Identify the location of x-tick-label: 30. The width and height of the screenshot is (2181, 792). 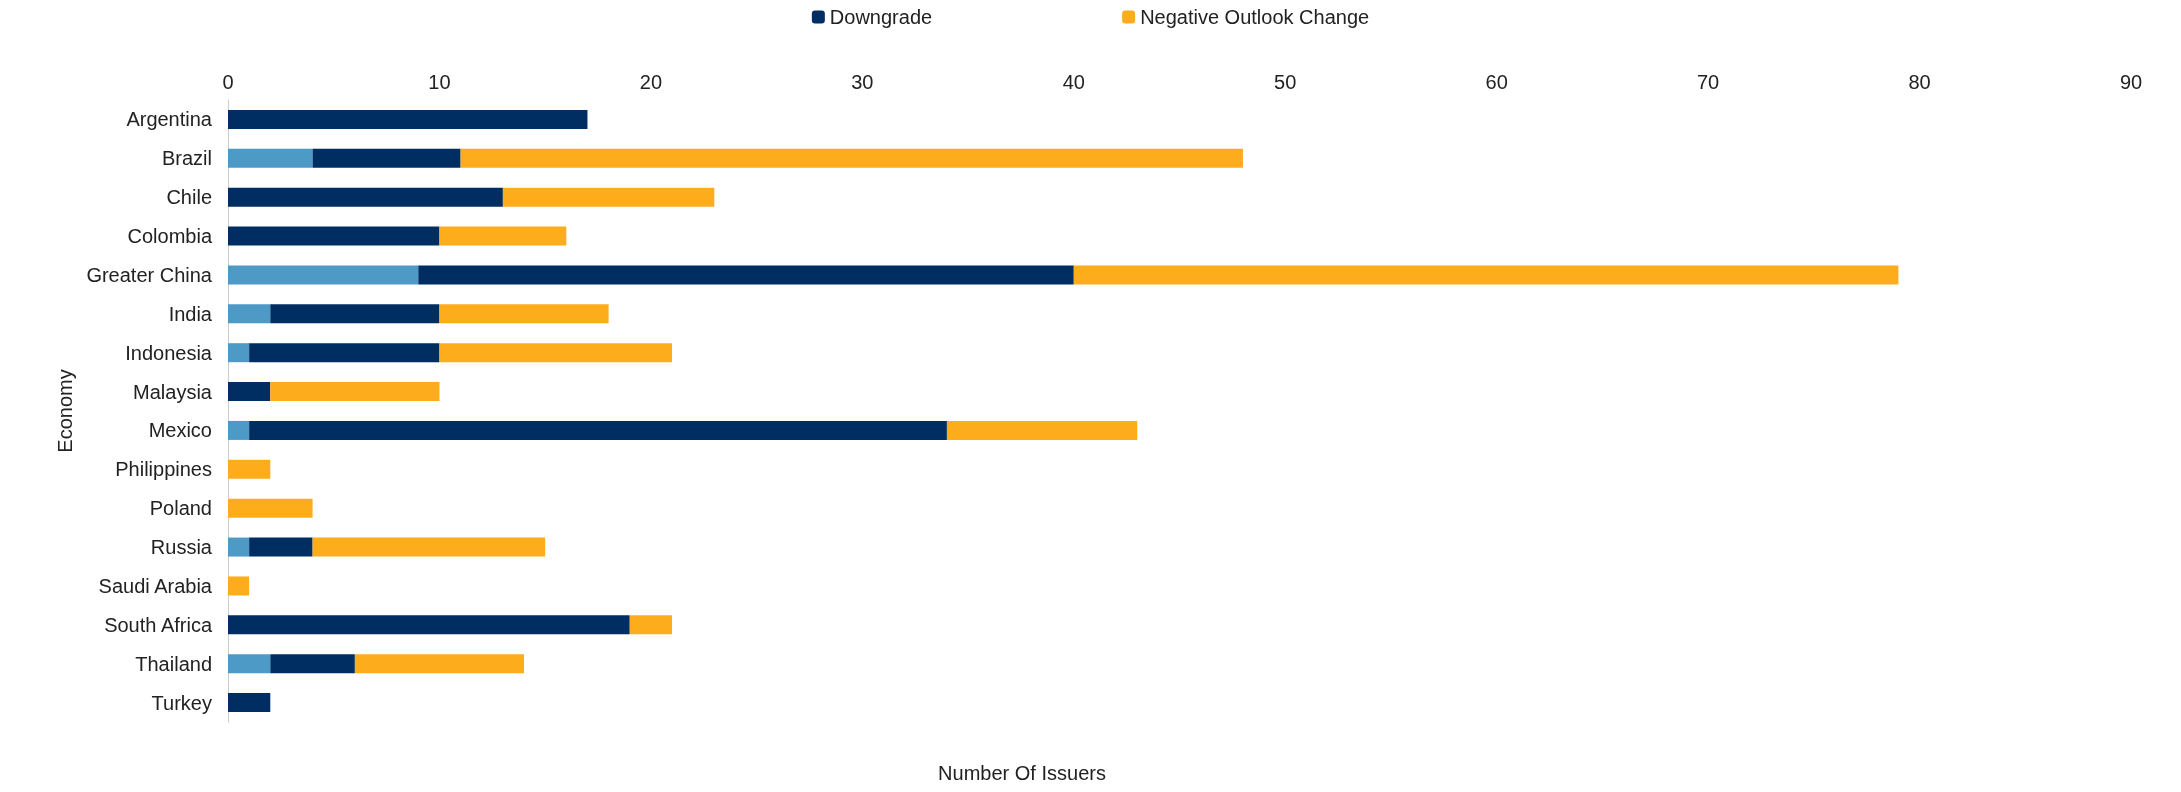
(862, 82).